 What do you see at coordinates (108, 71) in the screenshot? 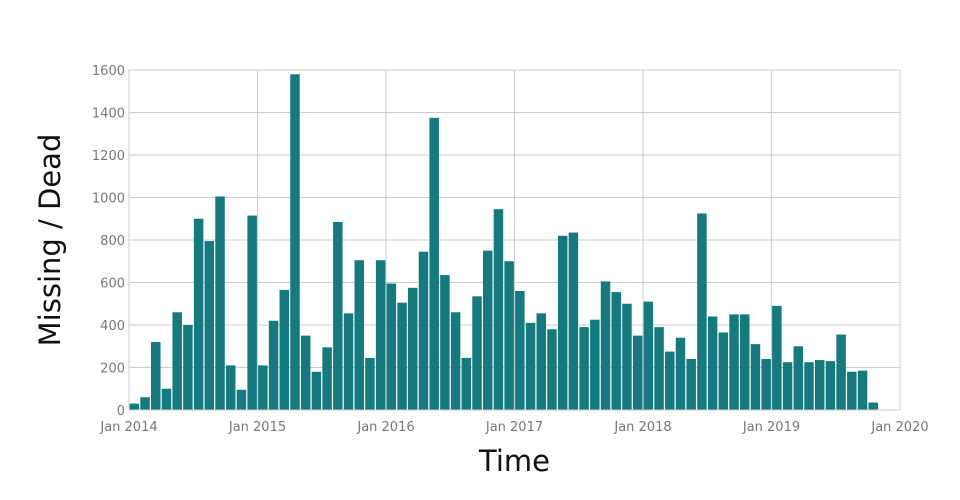
I see `y-tick-label: 1600` at bounding box center [108, 71].